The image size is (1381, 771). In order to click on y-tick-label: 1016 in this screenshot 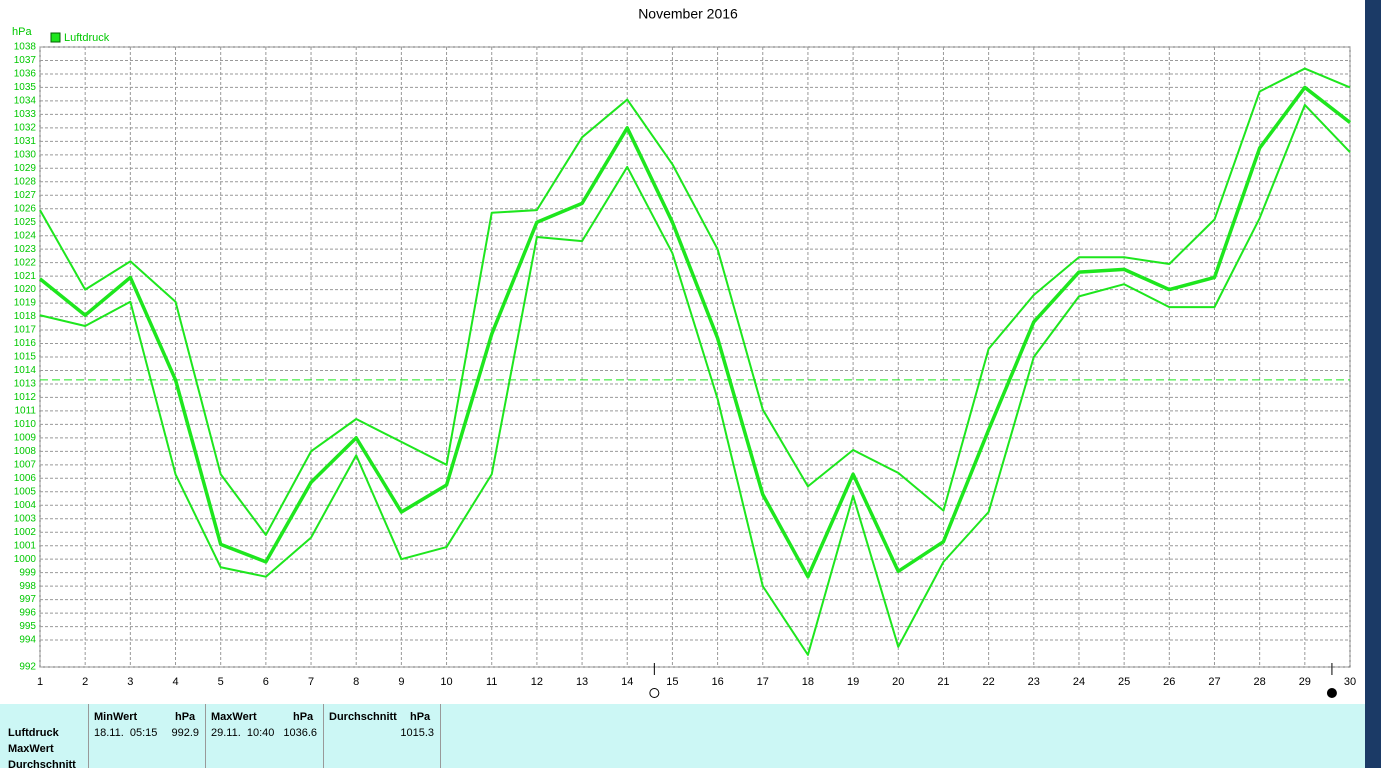, I will do `click(25, 343)`.